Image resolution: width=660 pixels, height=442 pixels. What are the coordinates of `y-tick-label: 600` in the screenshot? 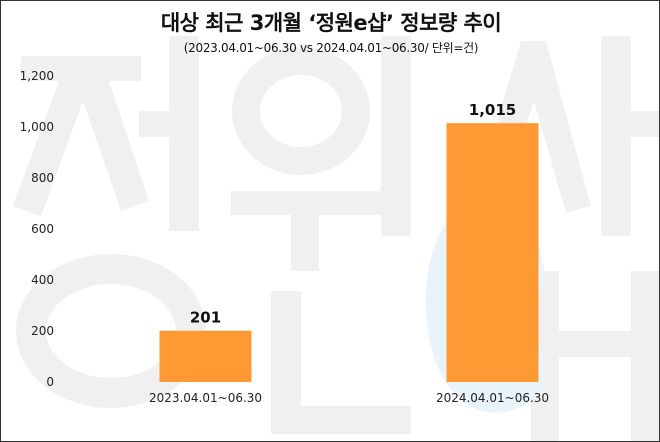 It's located at (42, 229).